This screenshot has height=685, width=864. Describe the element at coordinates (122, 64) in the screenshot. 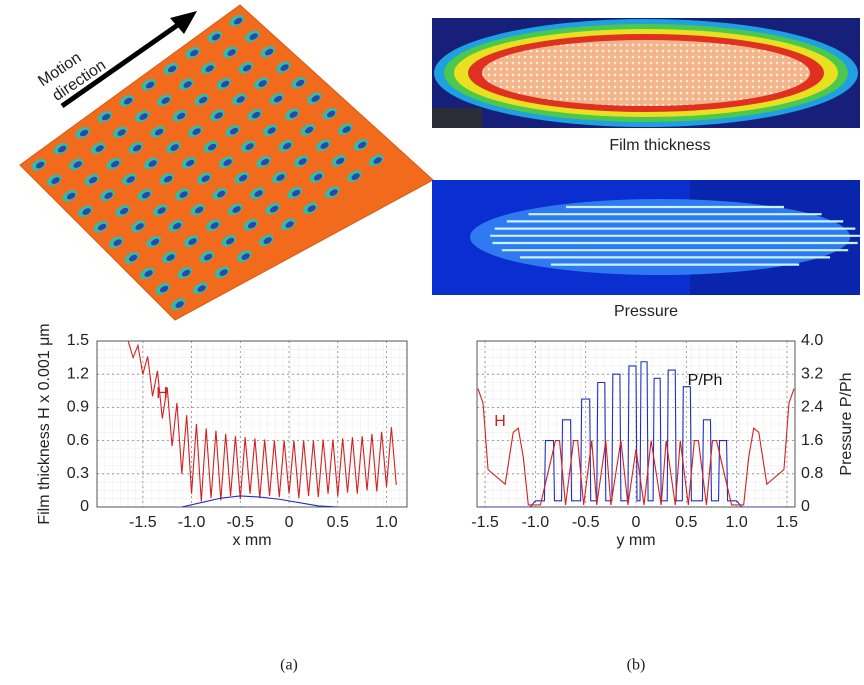

I see `motion-arrow` at that location.